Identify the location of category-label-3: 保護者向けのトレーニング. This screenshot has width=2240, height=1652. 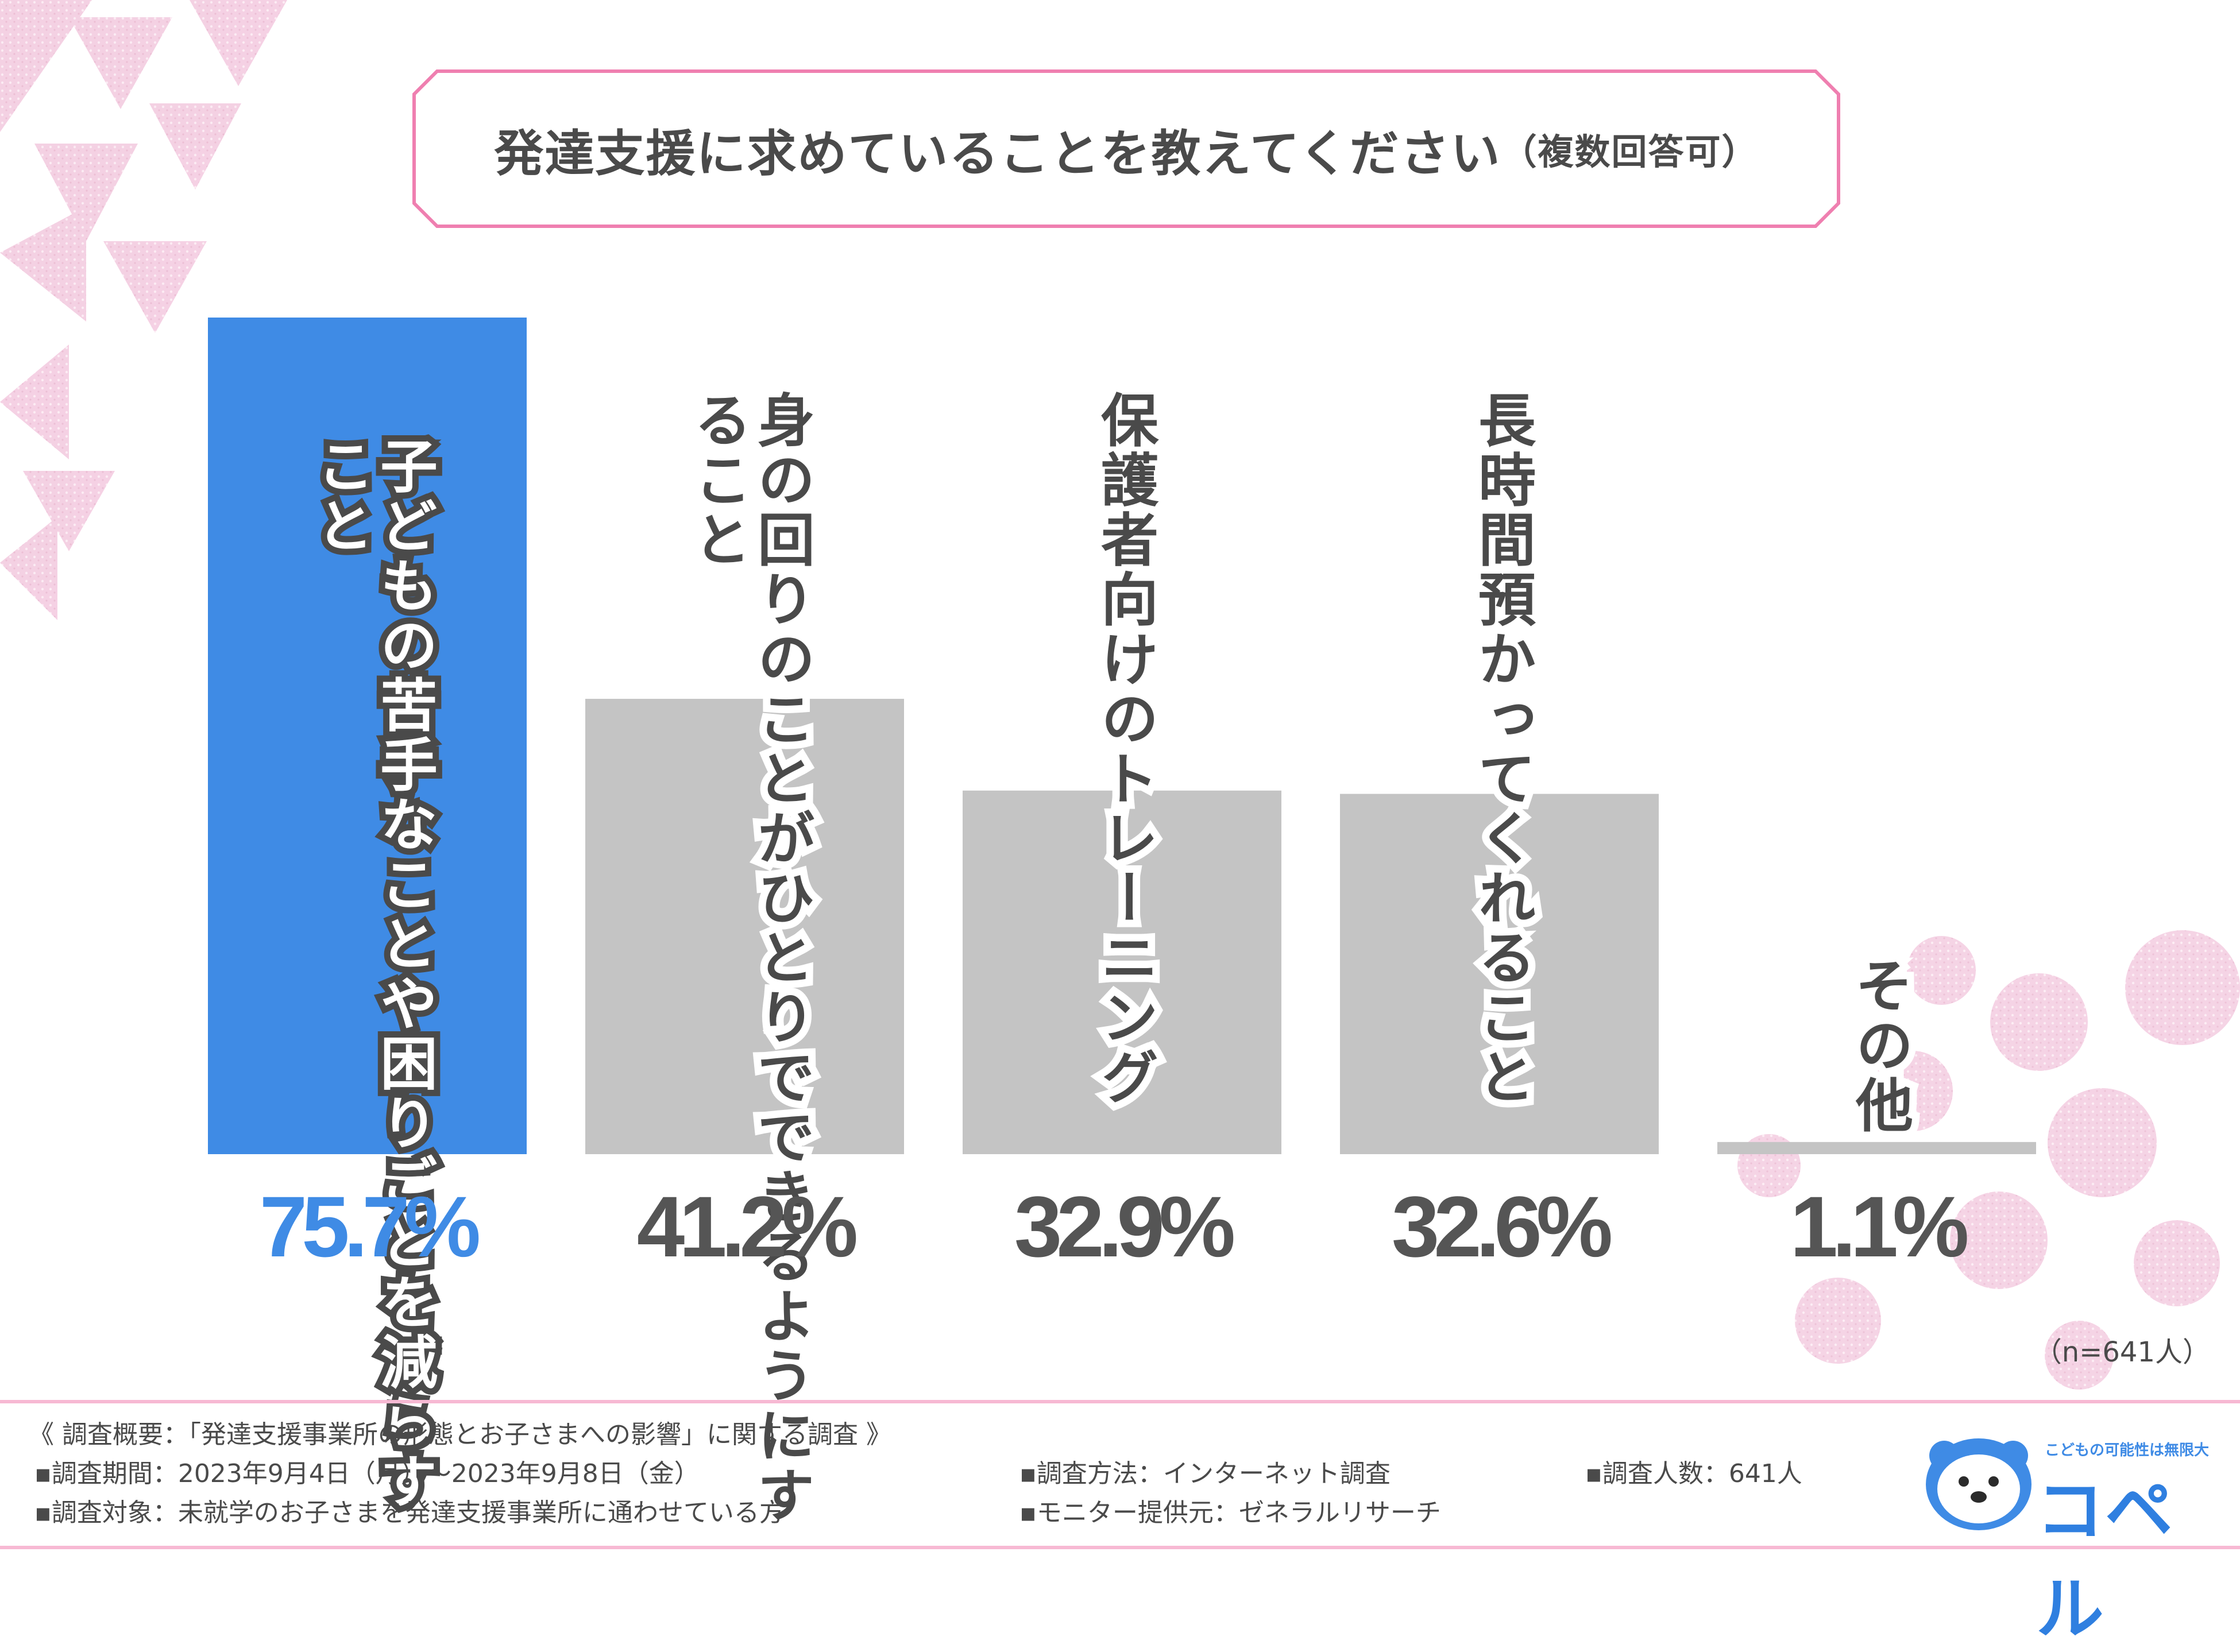
(1125, 749).